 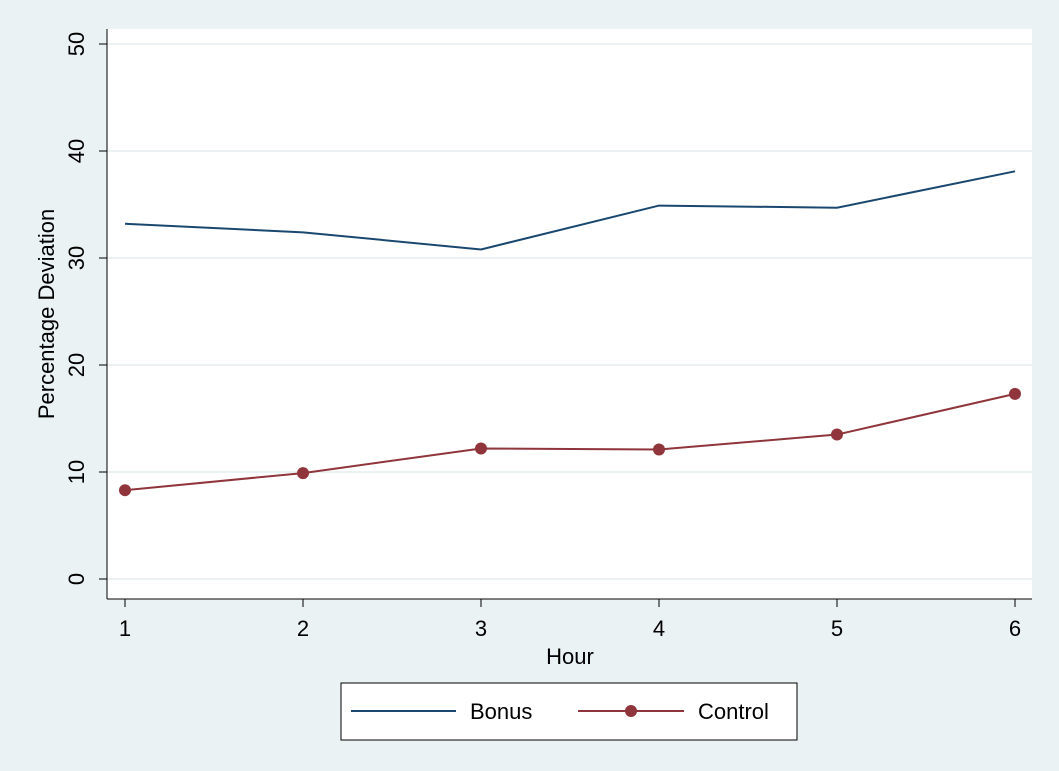 I want to click on series-line-control, so click(x=570, y=442).